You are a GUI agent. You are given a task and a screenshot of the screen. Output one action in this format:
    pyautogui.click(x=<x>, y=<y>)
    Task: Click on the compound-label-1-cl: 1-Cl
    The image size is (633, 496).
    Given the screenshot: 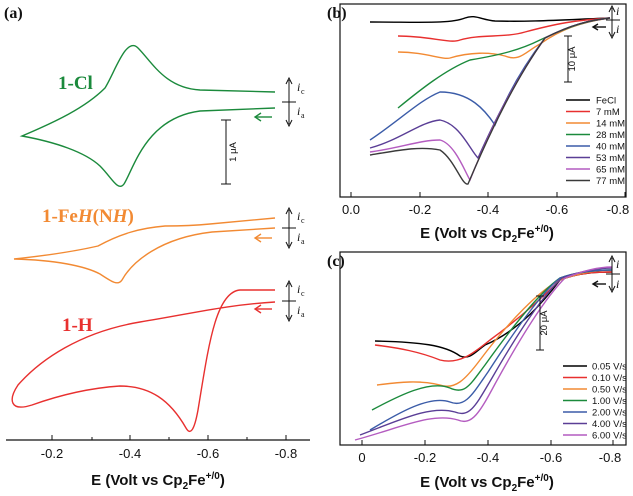 What is the action you would take?
    pyautogui.click(x=75, y=83)
    